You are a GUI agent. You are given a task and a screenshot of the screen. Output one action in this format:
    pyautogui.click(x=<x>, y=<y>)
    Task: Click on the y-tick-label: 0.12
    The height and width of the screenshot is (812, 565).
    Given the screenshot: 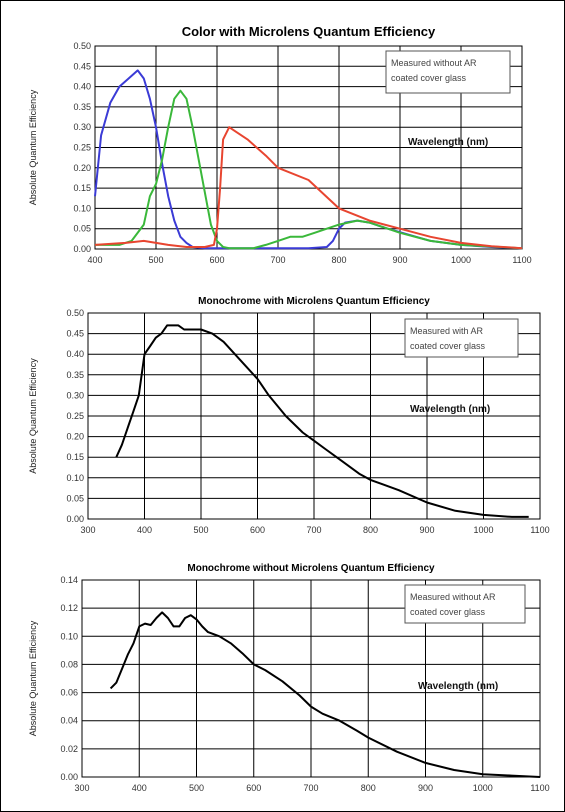 What is the action you would take?
    pyautogui.click(x=69, y=608)
    